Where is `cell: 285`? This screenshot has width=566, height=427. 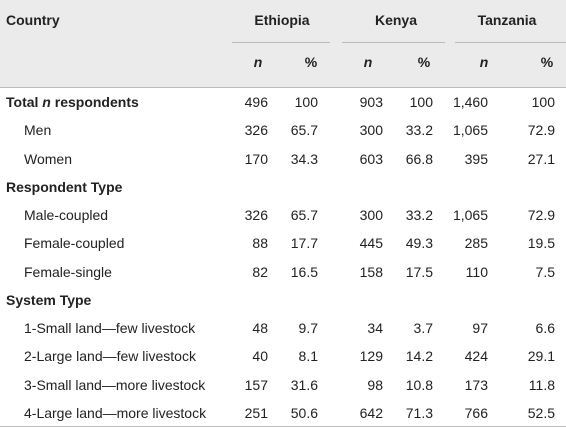
cell: 285 is located at coordinates (476, 243).